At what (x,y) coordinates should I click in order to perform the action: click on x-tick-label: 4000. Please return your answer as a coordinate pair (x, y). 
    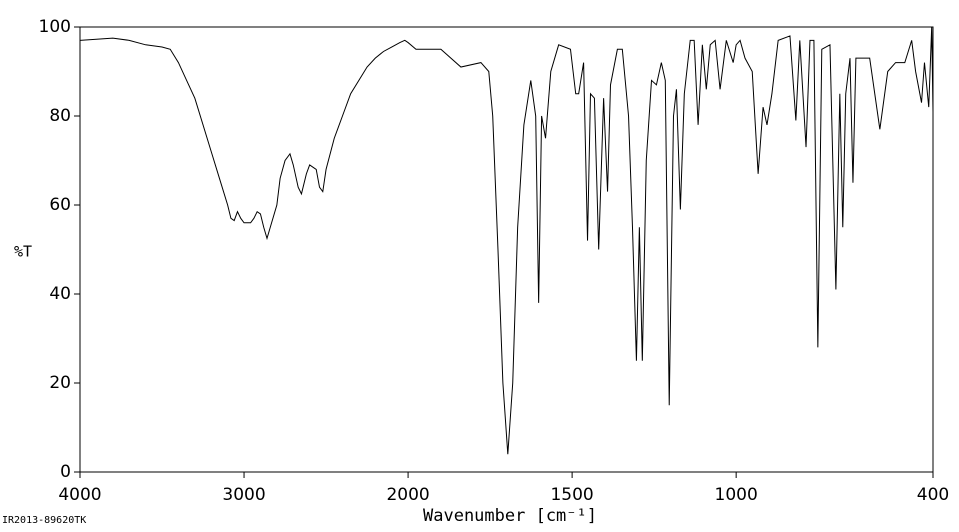
    Looking at the image, I should click on (79, 495).